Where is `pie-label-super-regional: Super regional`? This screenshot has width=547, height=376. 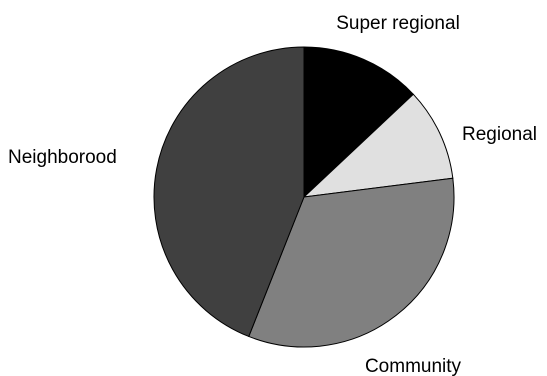 pie-label-super-regional: Super regional is located at coordinates (398, 23).